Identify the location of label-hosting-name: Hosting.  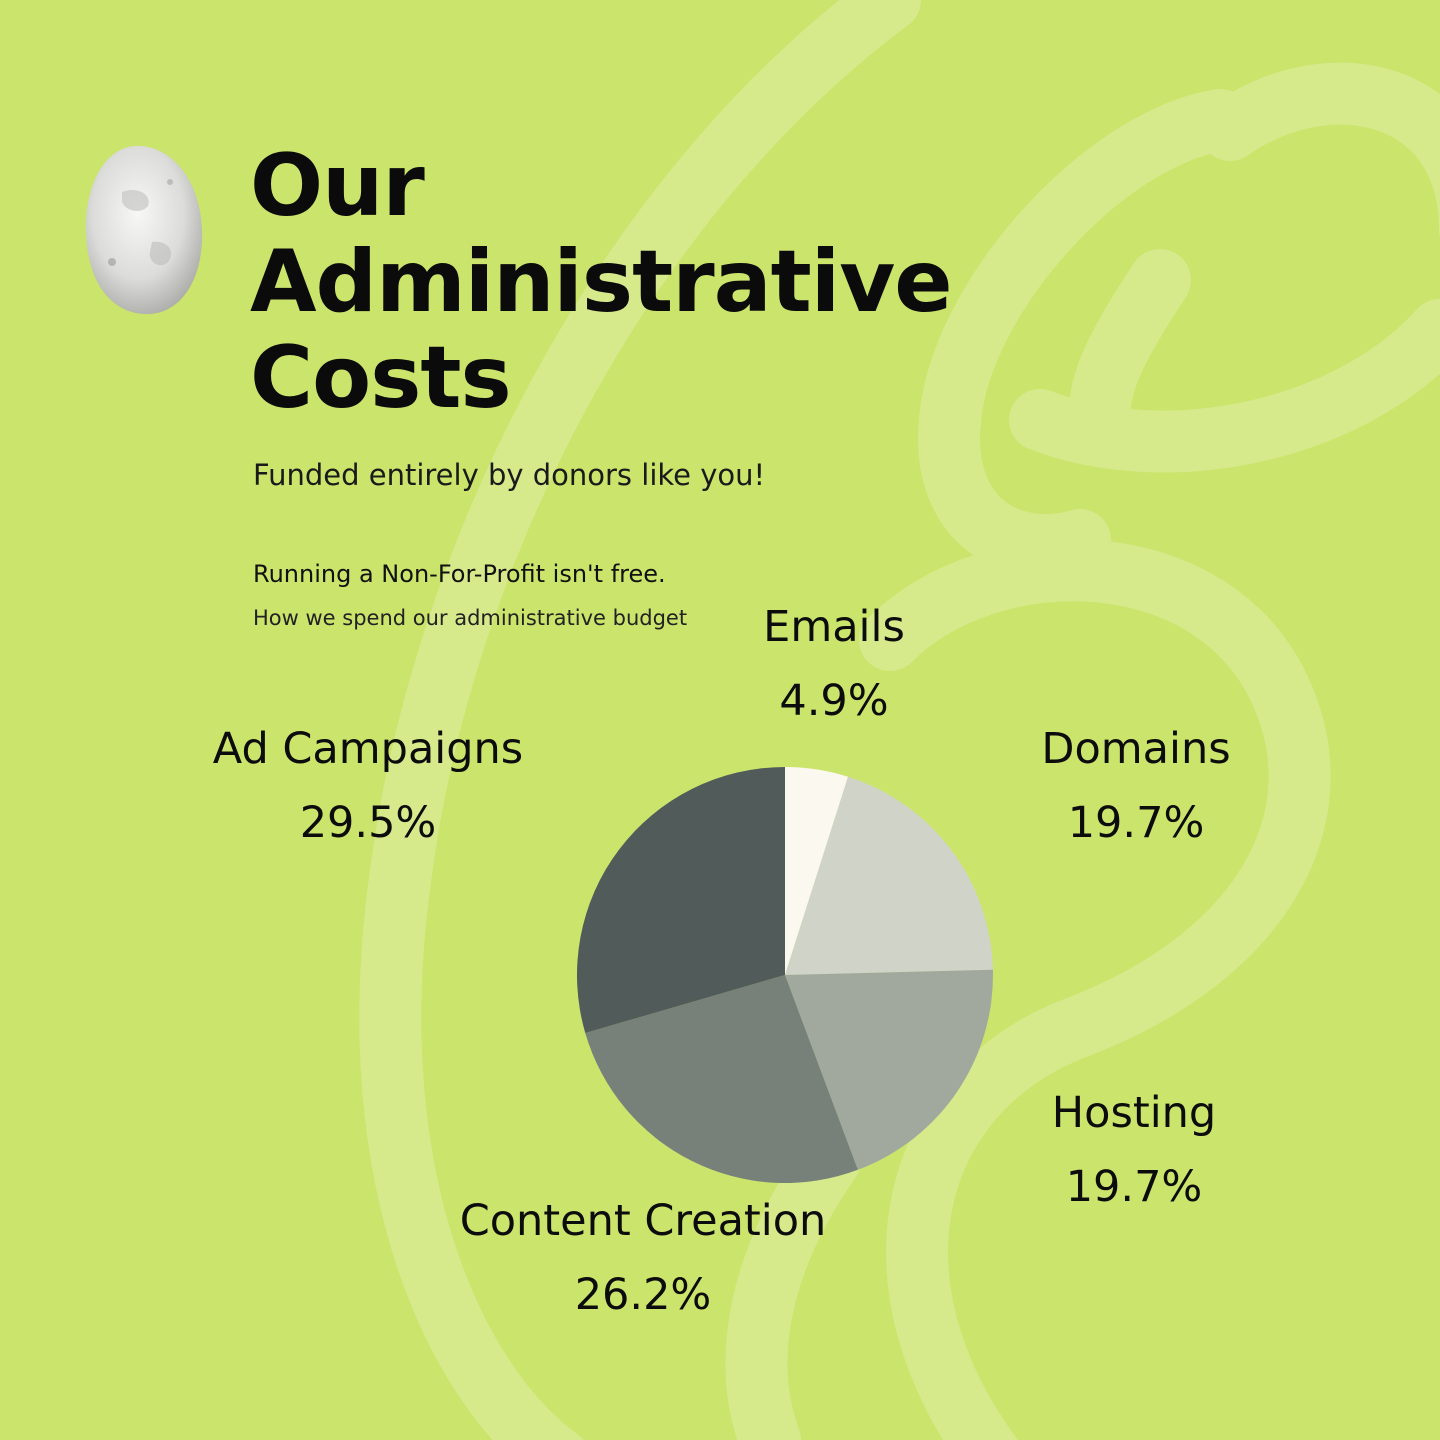
(1134, 1113).